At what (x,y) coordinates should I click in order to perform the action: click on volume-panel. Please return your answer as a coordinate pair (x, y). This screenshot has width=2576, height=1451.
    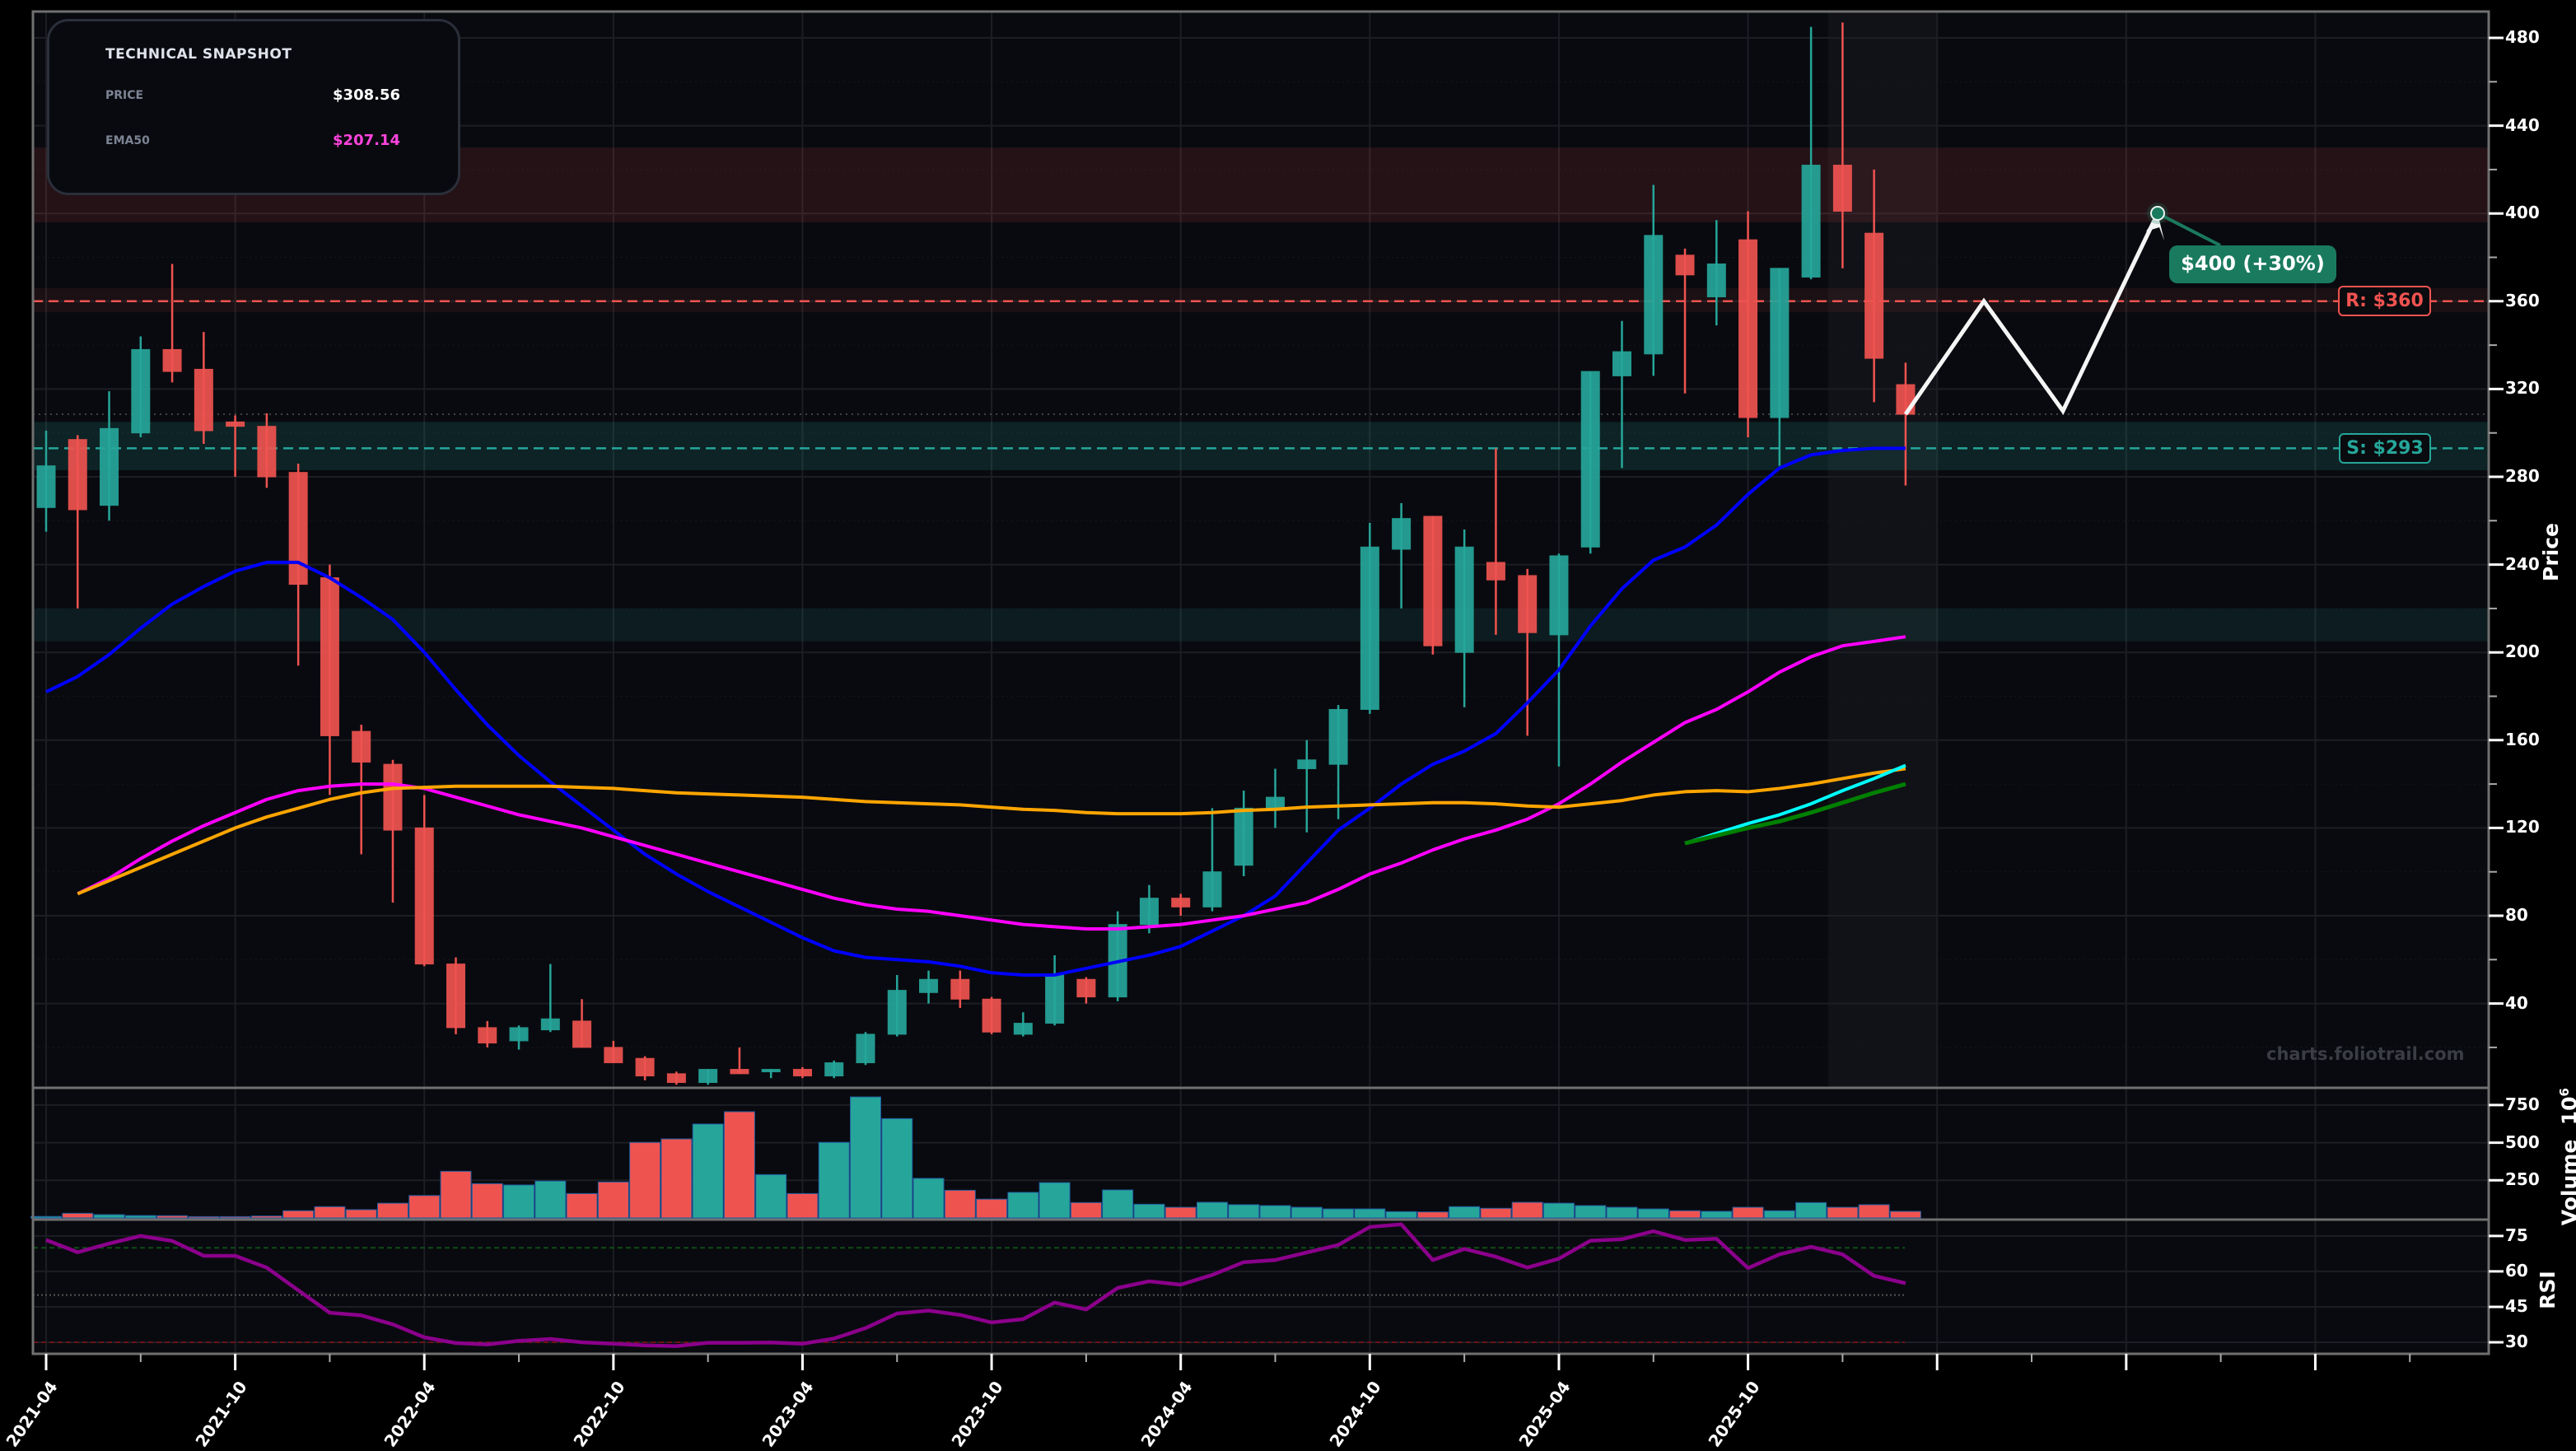
    Looking at the image, I should click on (1261, 1154).